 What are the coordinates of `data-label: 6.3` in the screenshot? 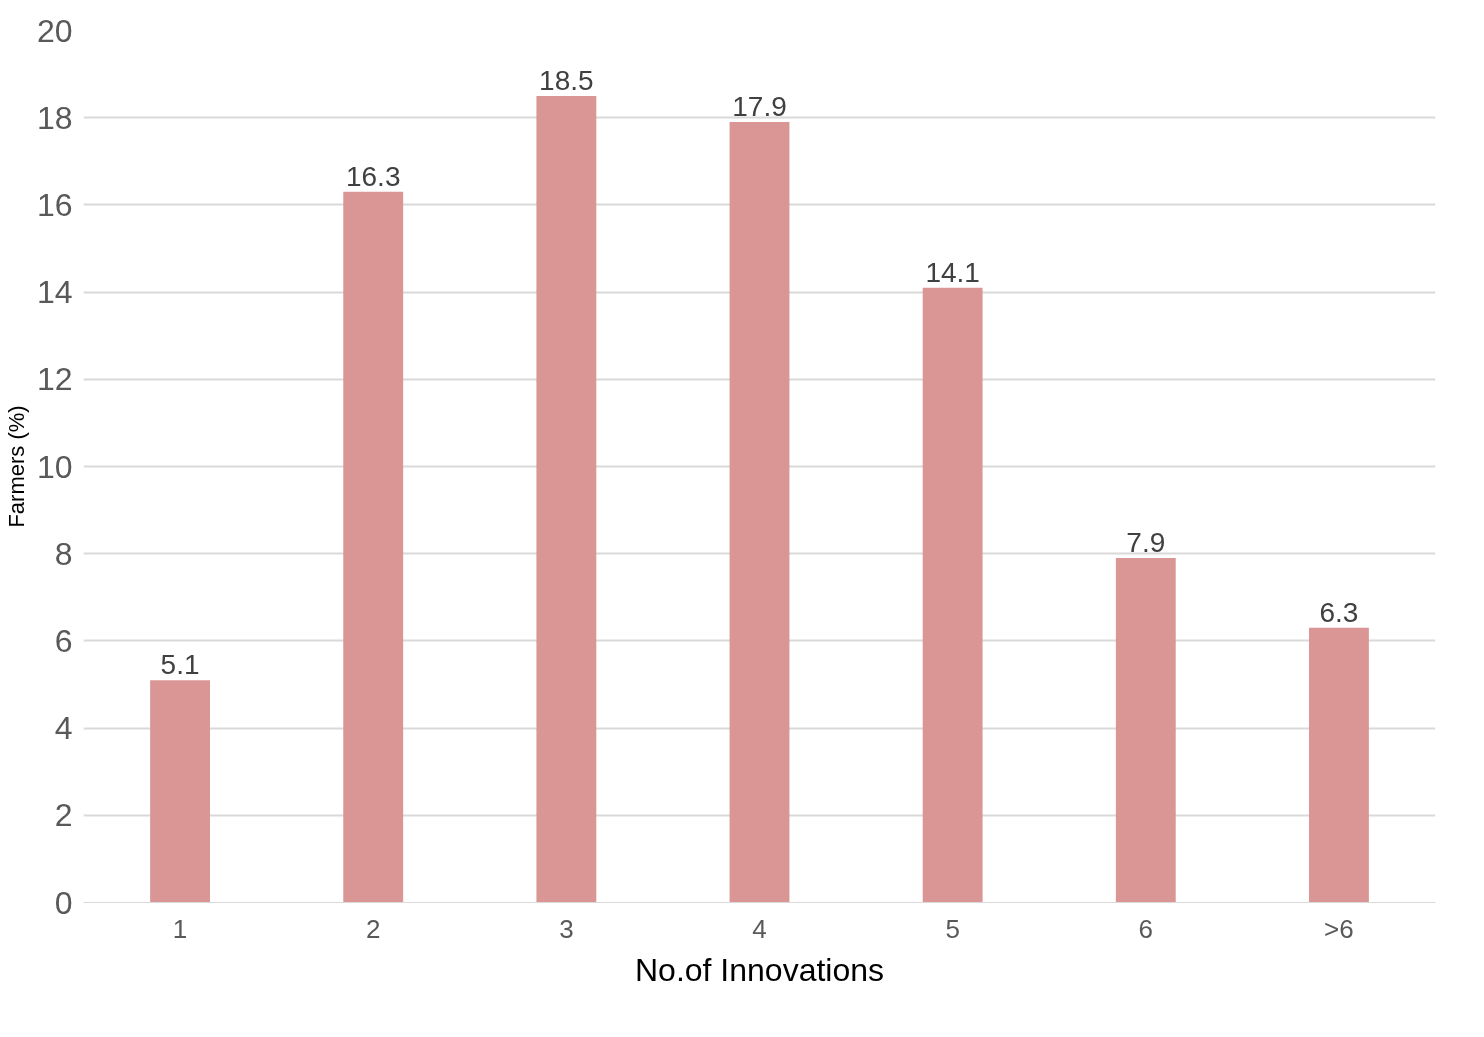 It's located at (1339, 612).